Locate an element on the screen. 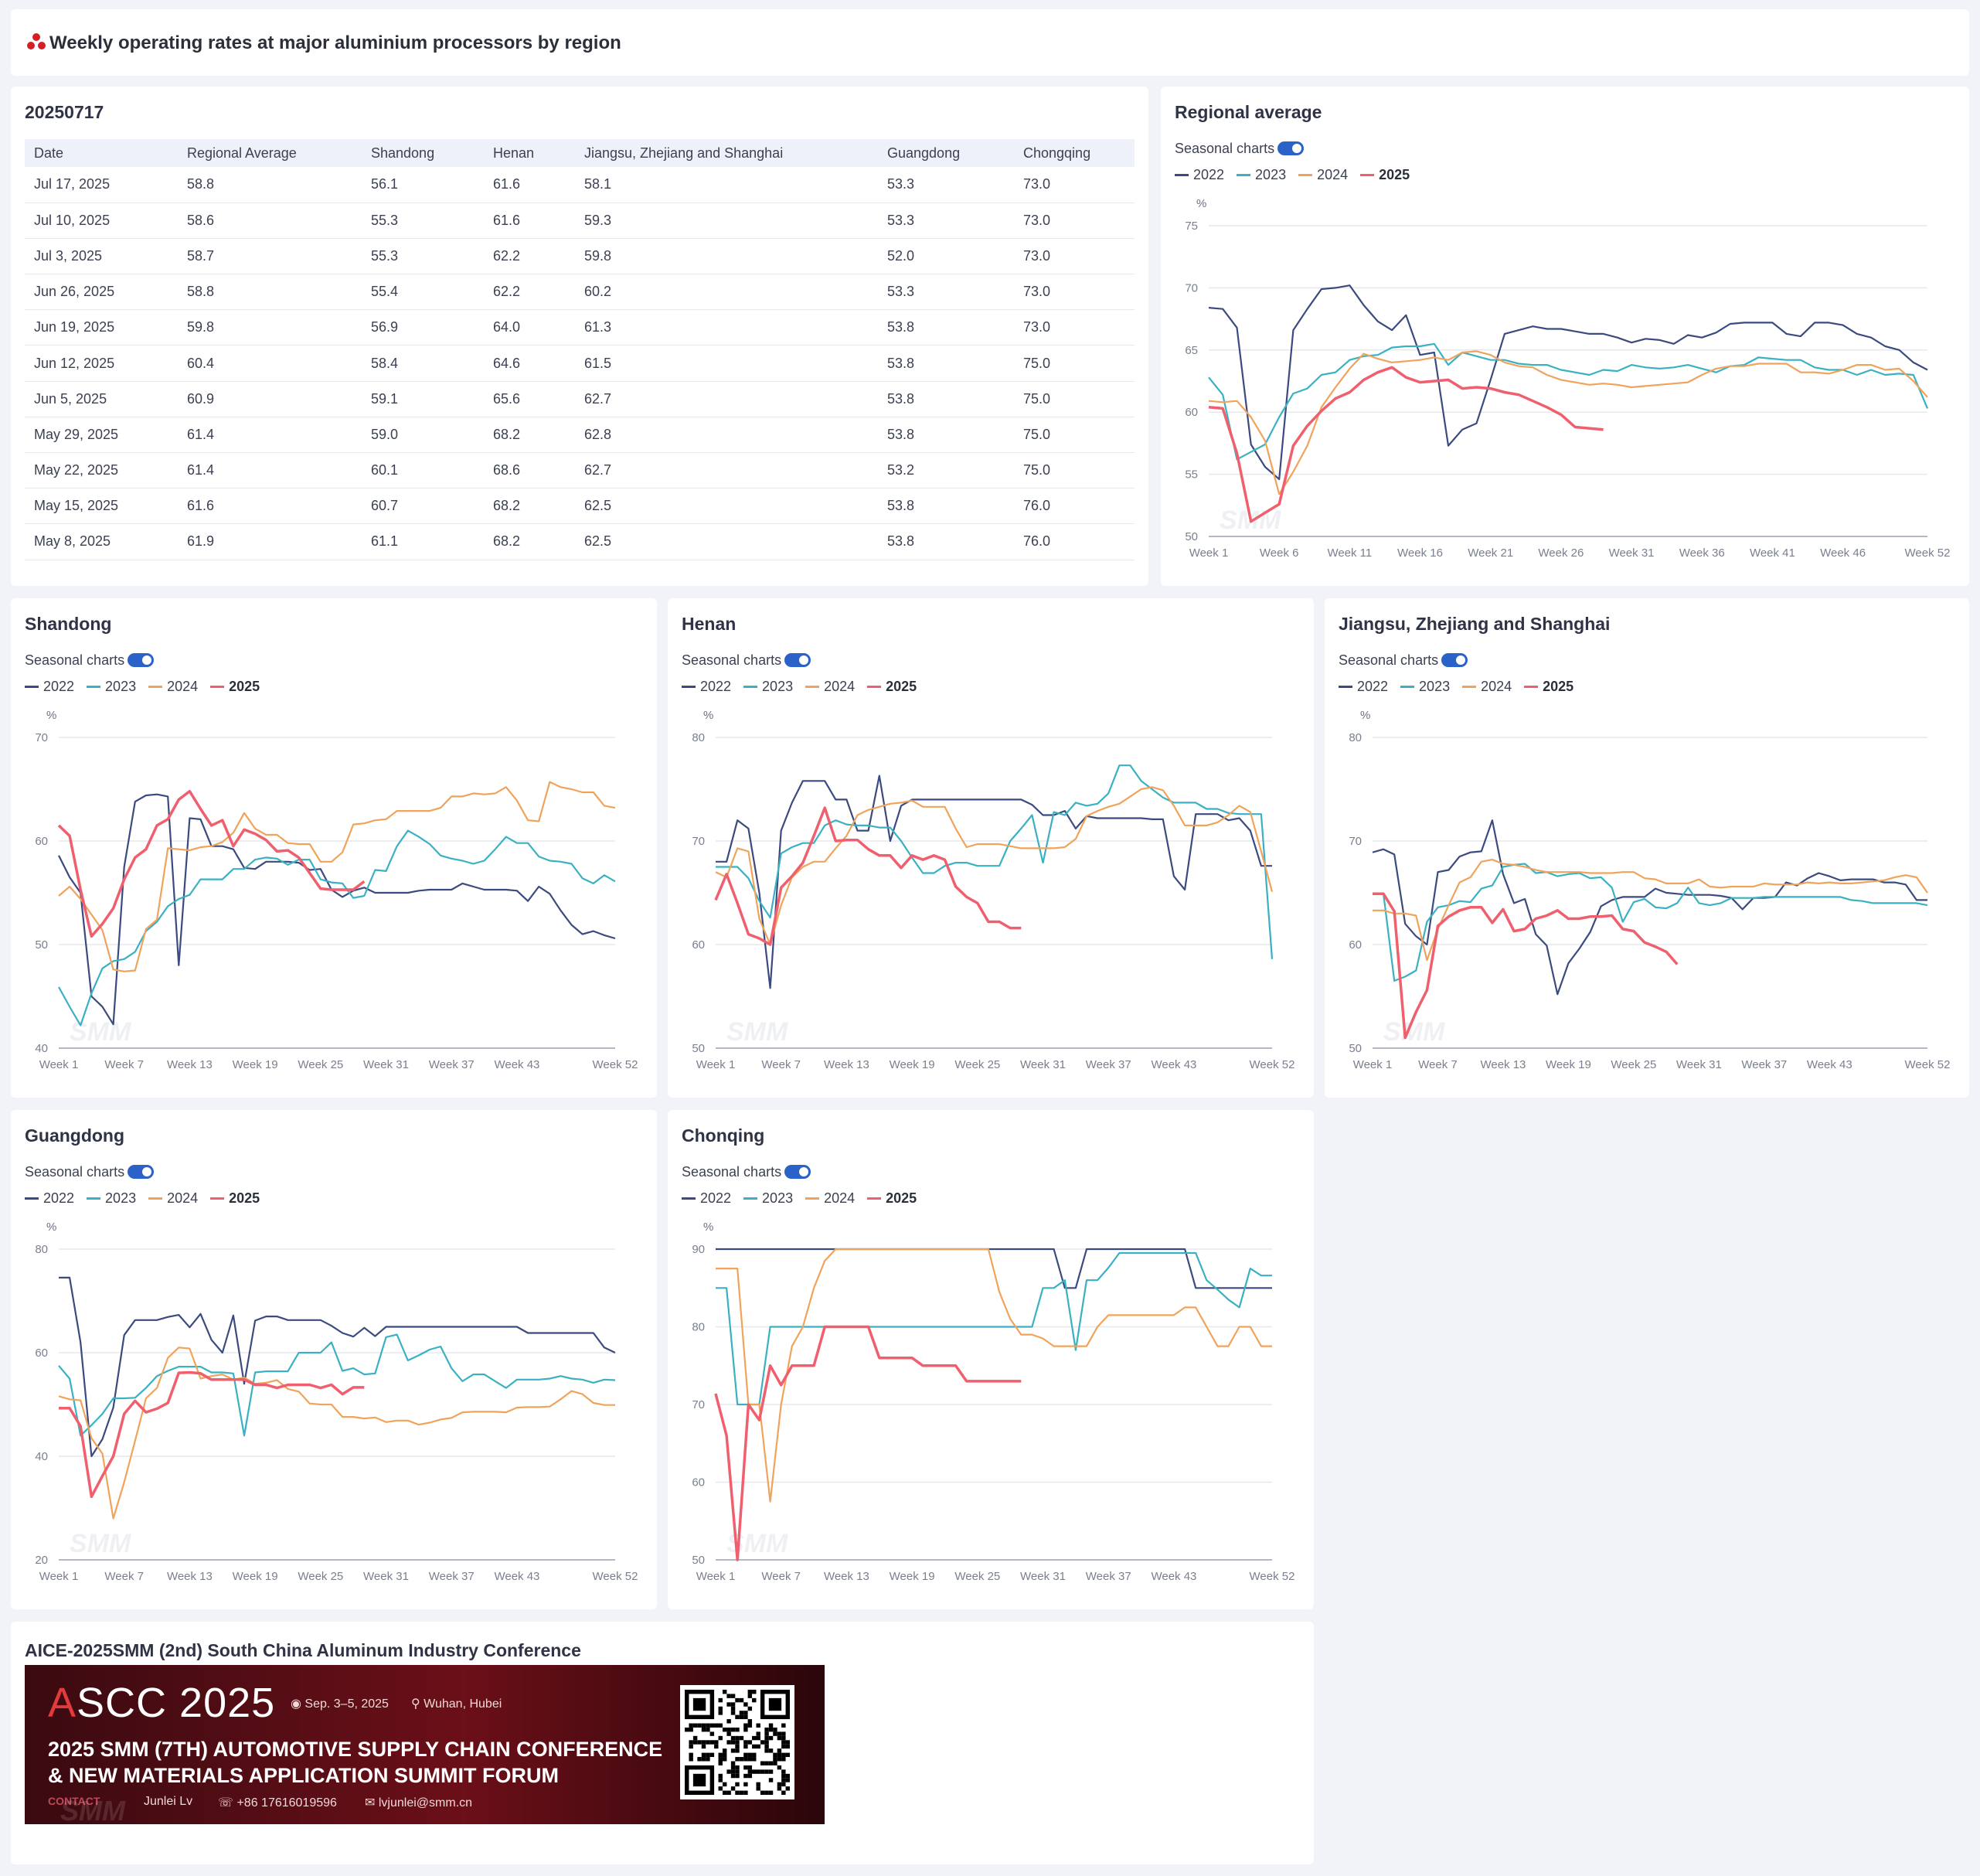 The image size is (1980, 1876). contact-name: Junlei Lv is located at coordinates (168, 1801).